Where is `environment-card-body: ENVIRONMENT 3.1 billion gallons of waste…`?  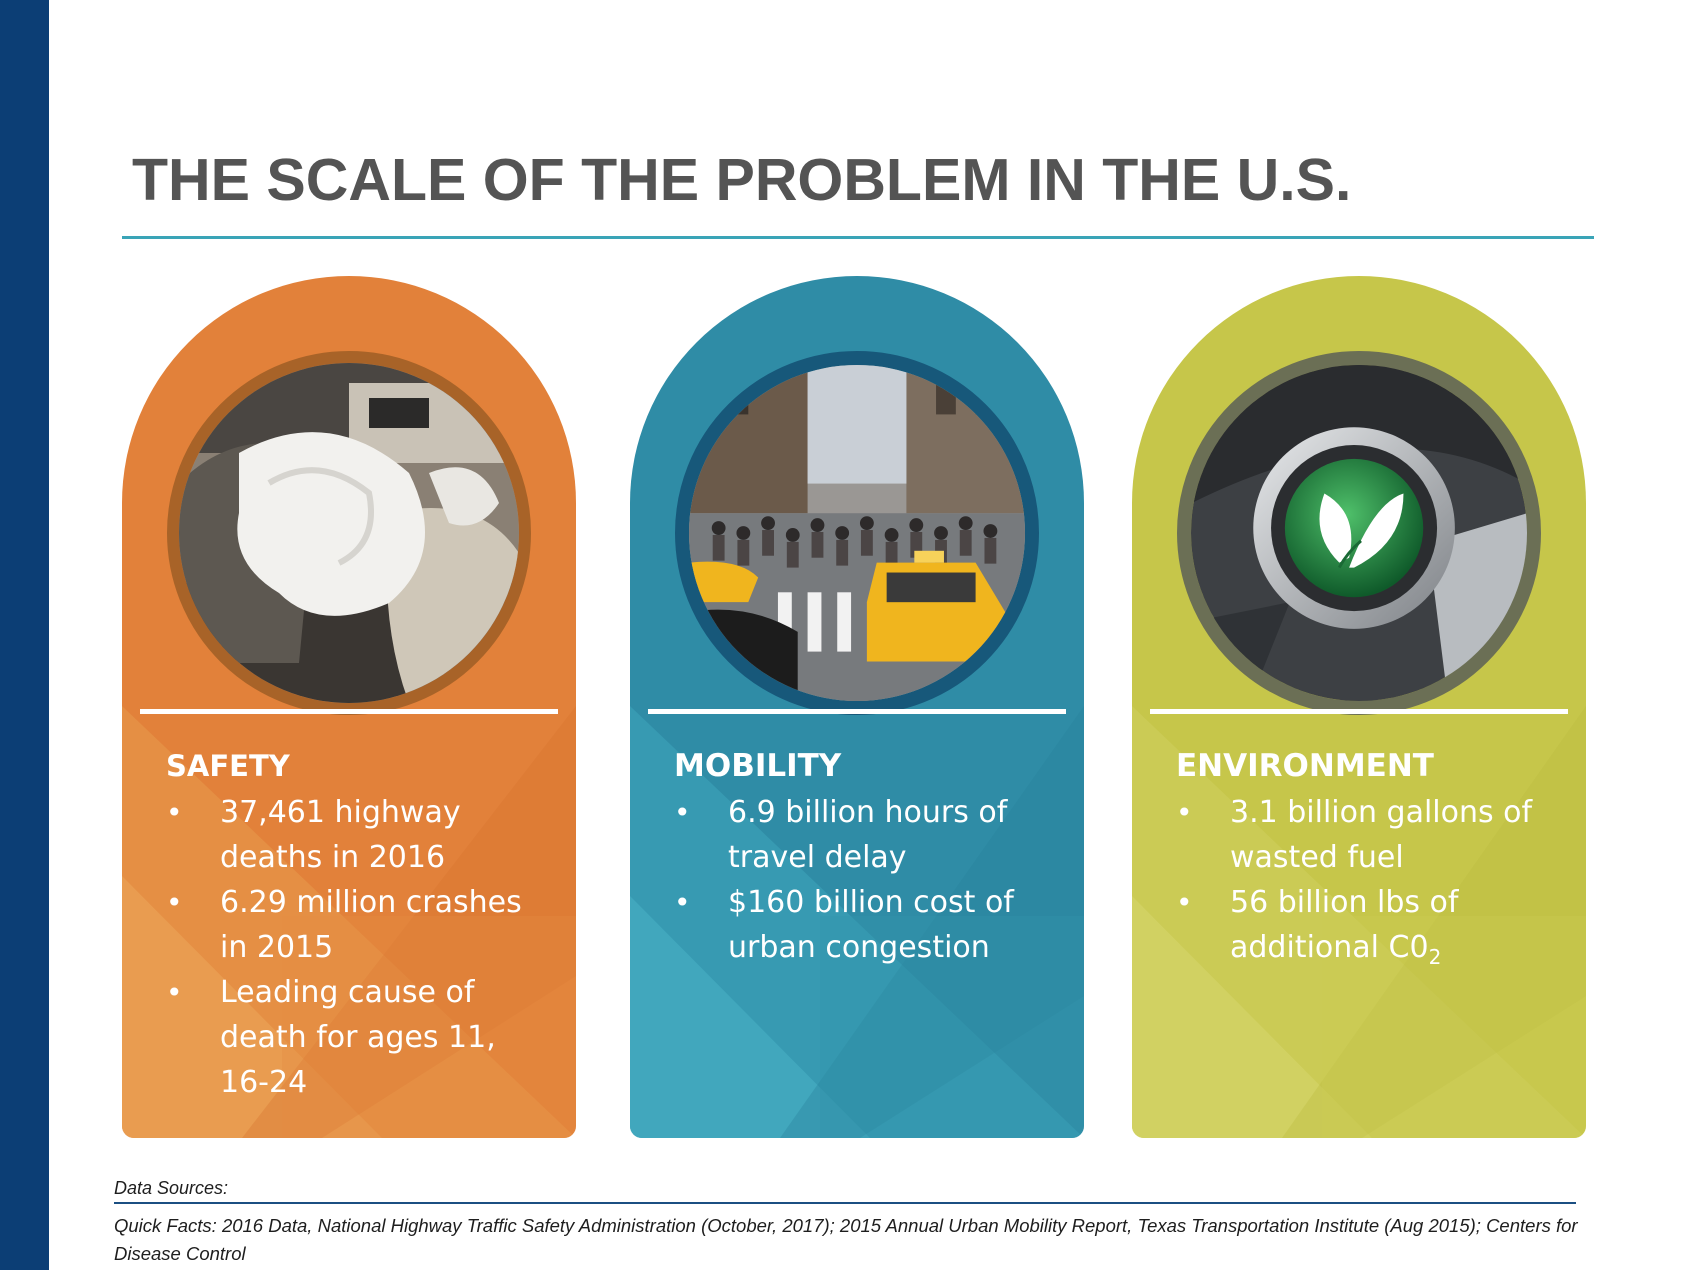 environment-card-body: ENVIRONMENT 3.1 billion gallons of waste… is located at coordinates (1369, 863).